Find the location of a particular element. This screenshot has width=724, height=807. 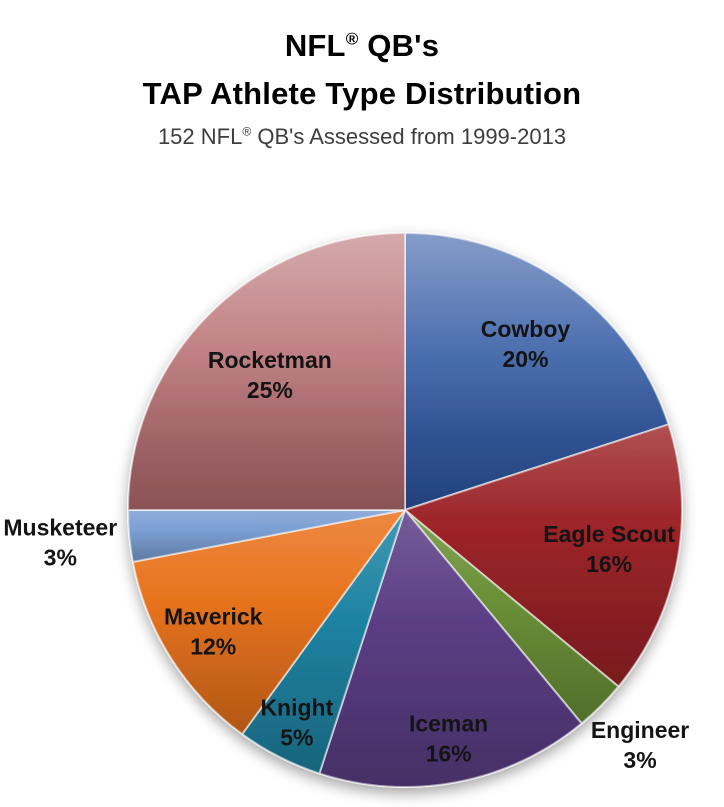

slice-label-musketeer: Musketeer 3% is located at coordinates (60, 543).